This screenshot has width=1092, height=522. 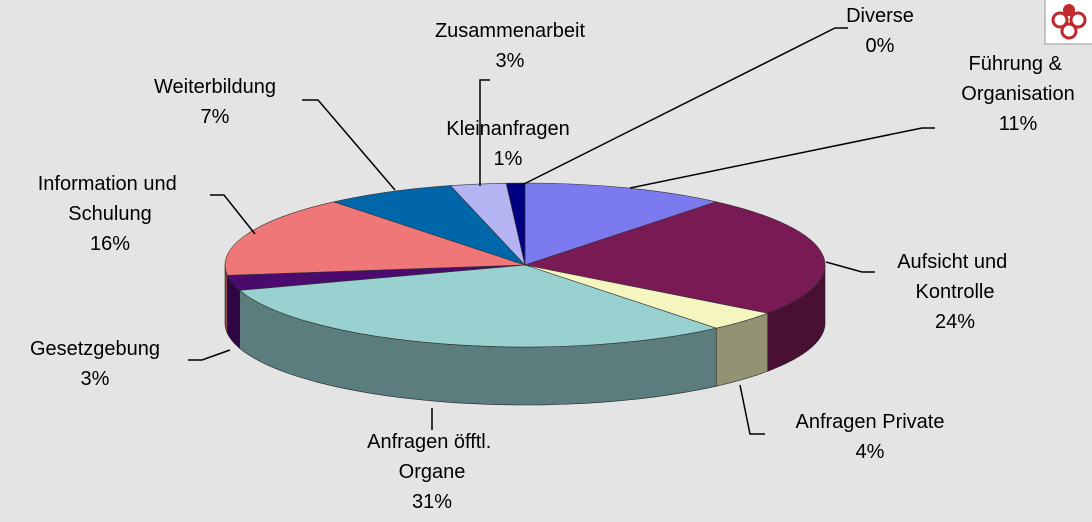 I want to click on slice-label: Kleinanfragen, so click(x=507, y=129).